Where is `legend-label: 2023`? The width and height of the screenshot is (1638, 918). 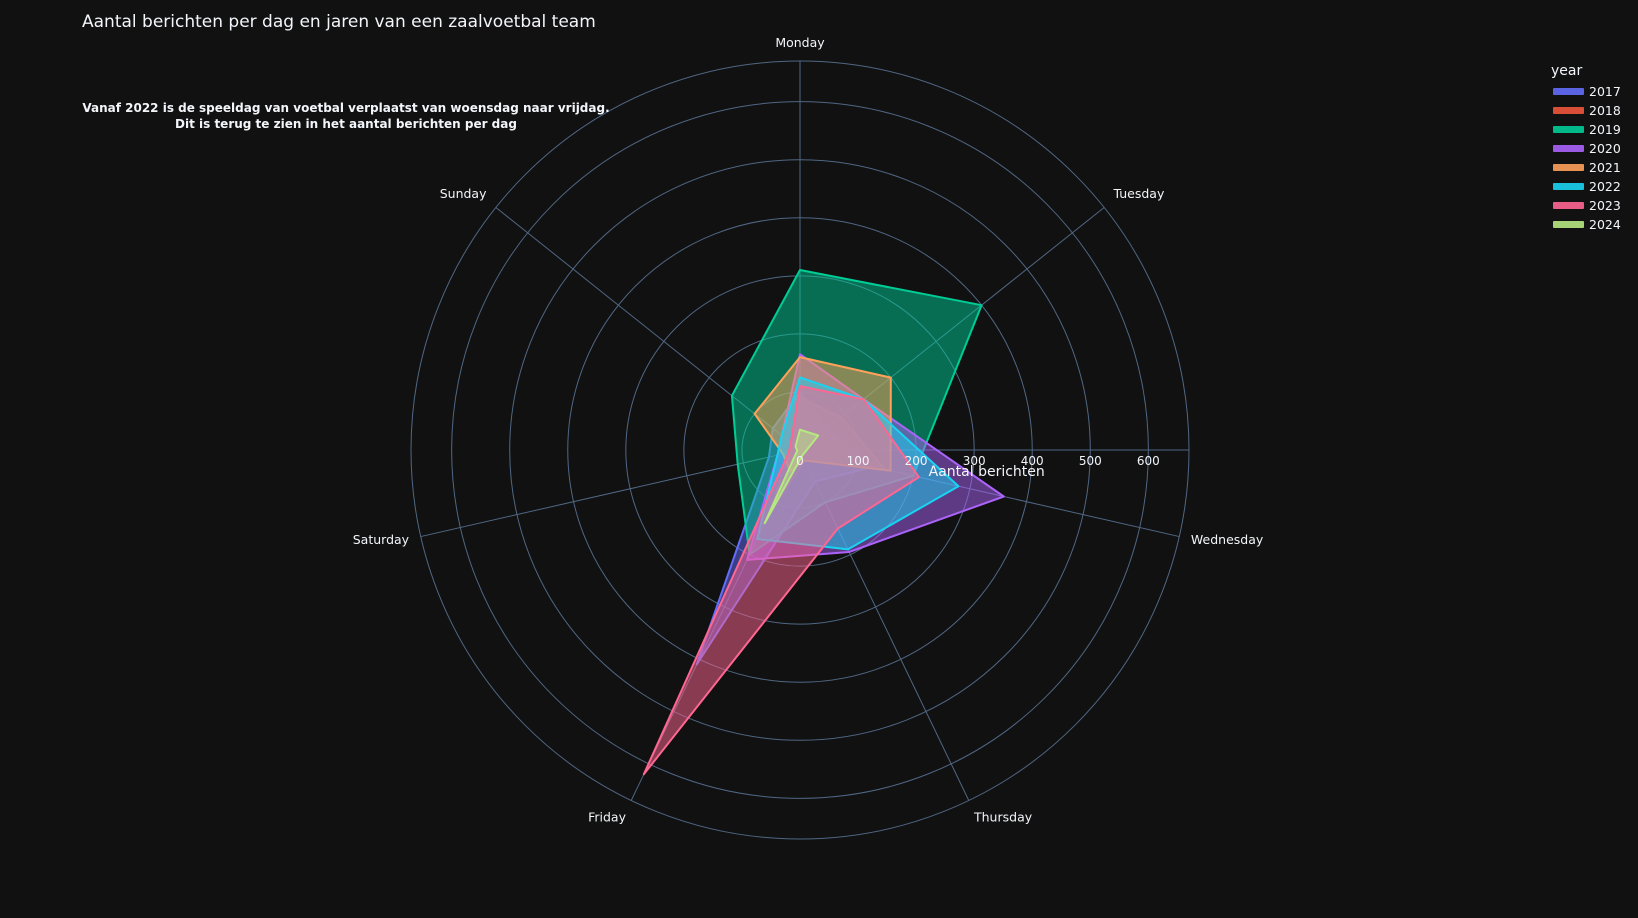
legend-label: 2023 is located at coordinates (1605, 205).